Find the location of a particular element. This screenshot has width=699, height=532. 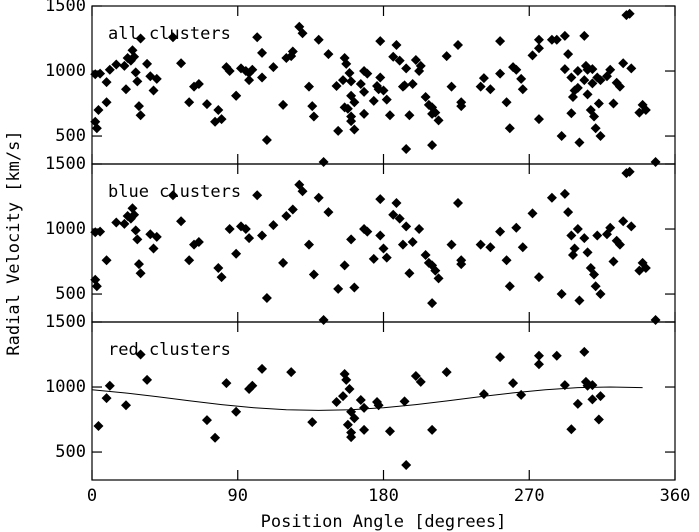

x-tick-label: 90 is located at coordinates (238, 496).